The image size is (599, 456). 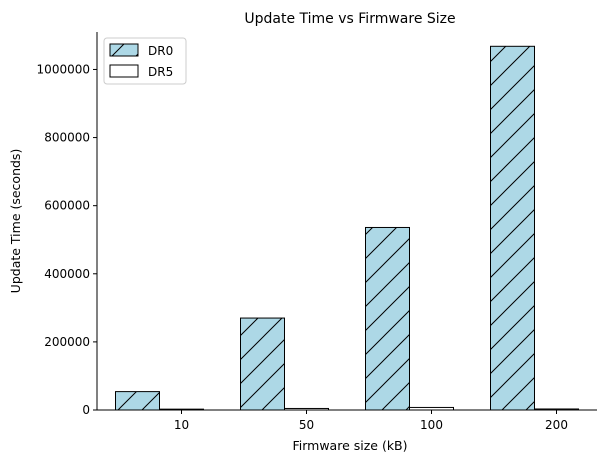 What do you see at coordinates (349, 445) in the screenshot?
I see `x-axis-label: Firmware size (kB)` at bounding box center [349, 445].